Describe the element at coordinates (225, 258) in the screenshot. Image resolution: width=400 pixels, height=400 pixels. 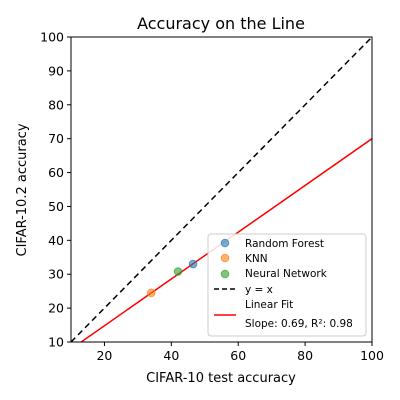
I see `legend-marker-knn` at that location.